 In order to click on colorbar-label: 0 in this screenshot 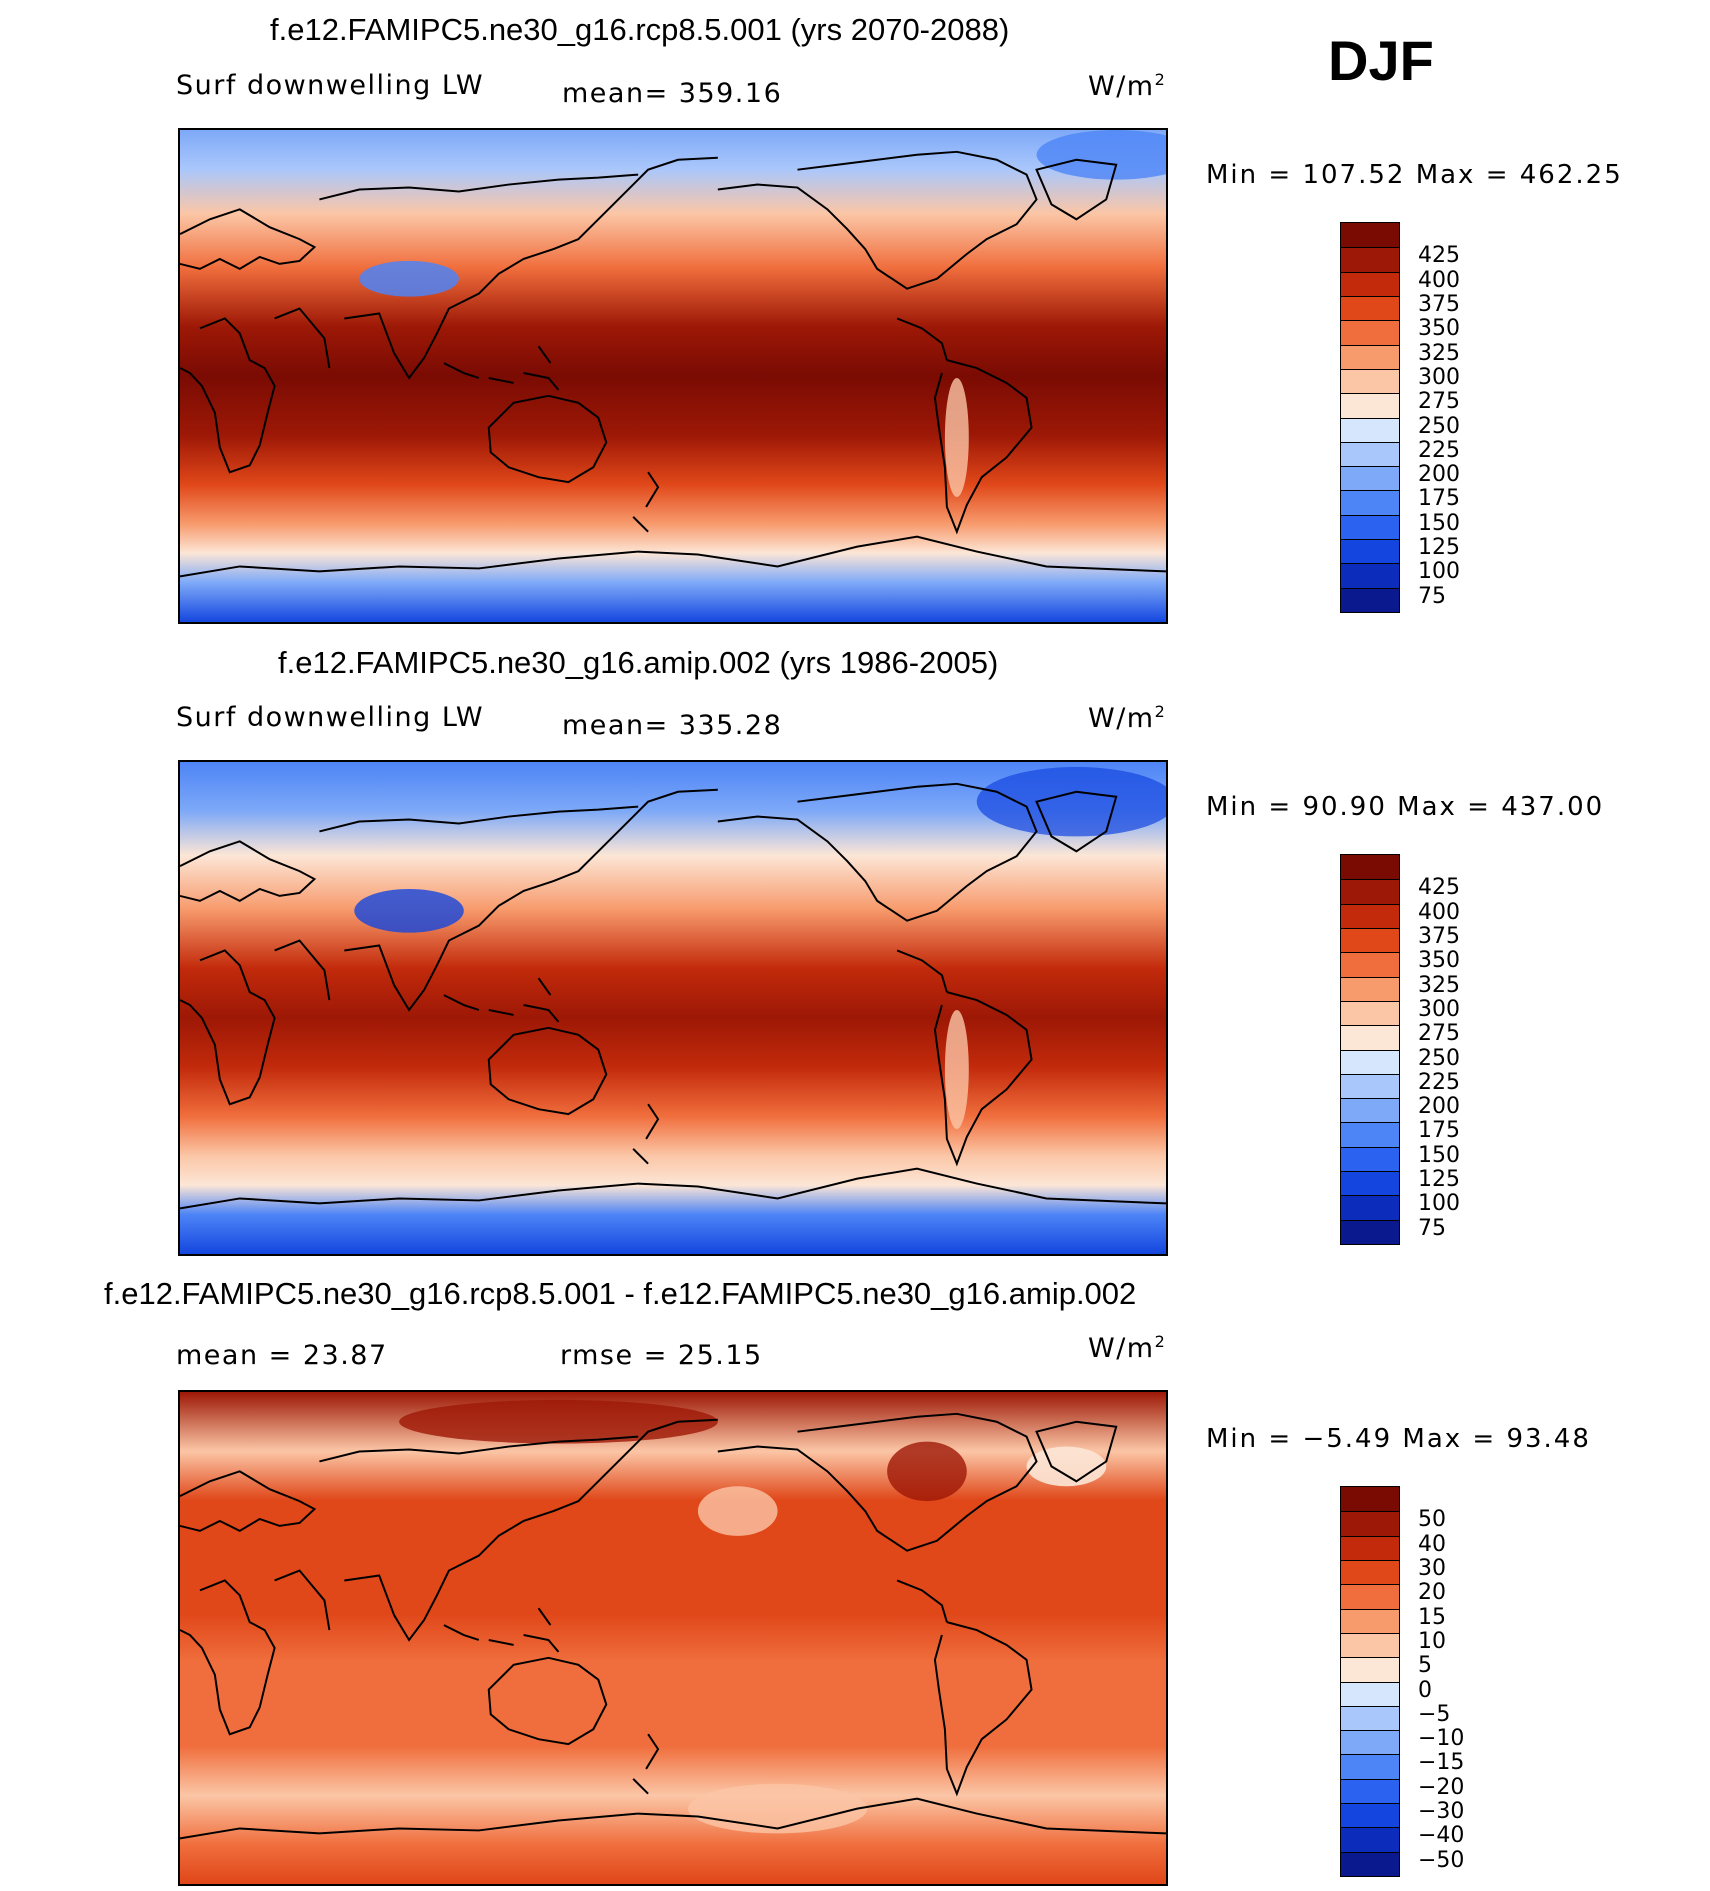, I will do `click(1425, 1690)`.